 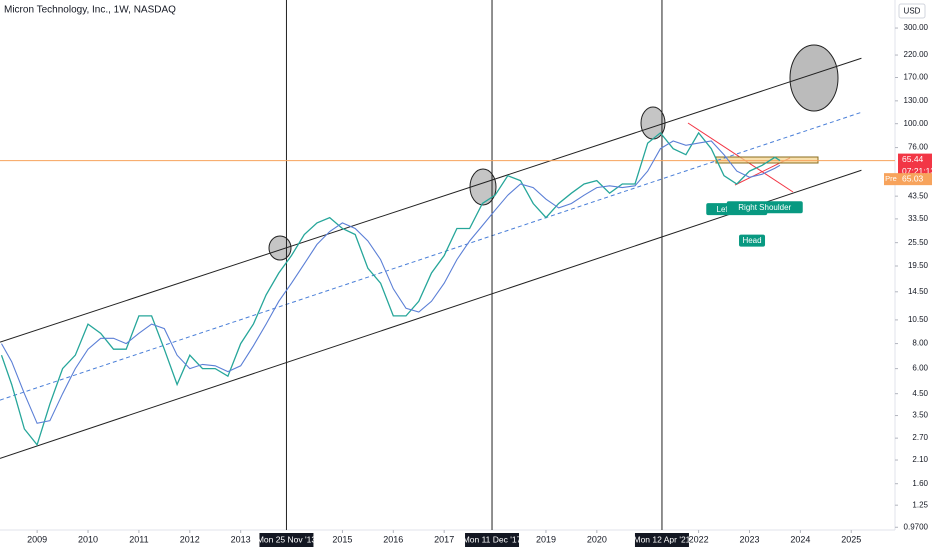 I want to click on pre-label: Pre, so click(x=891, y=178).